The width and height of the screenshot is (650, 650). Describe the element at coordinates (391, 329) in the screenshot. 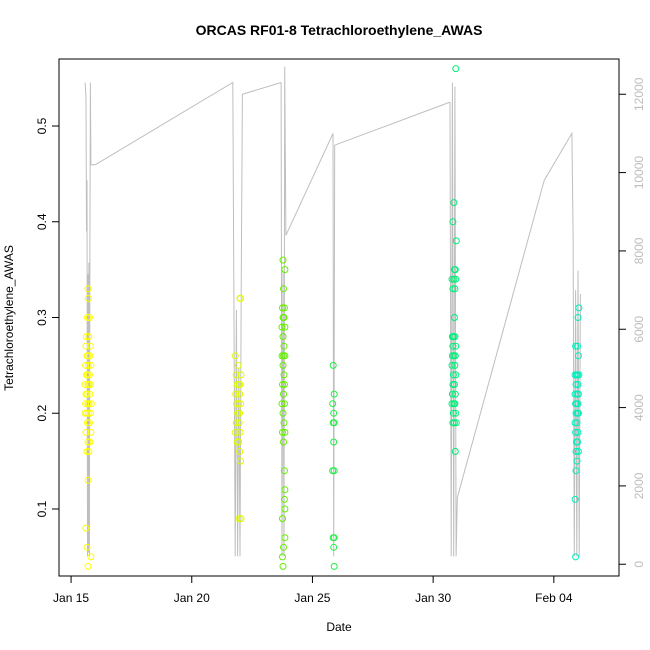

I see `altitude-trace-rf04` at that location.